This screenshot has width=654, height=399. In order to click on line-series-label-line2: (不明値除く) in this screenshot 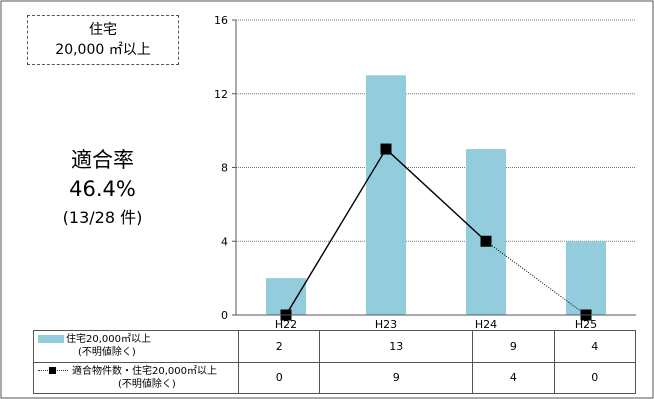, I will do `click(147, 384)`.